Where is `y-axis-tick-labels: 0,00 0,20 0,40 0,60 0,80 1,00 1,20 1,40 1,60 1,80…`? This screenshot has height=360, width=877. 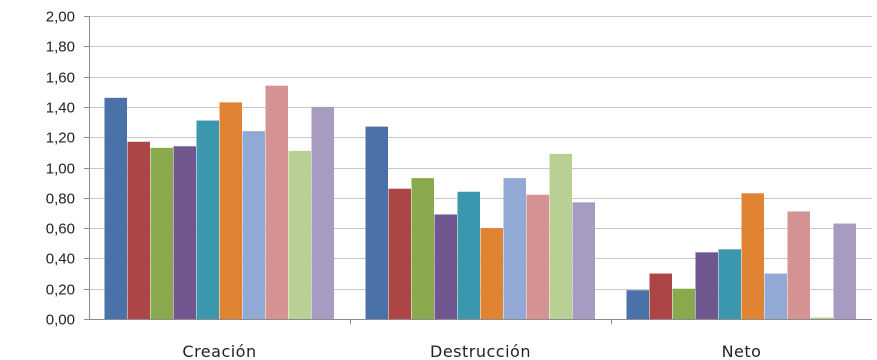 y-axis-tick-labels: 0,00 0,20 0,40 0,60 0,80 1,00 1,20 1,40 1,60 1,80… is located at coordinates (60, 169).